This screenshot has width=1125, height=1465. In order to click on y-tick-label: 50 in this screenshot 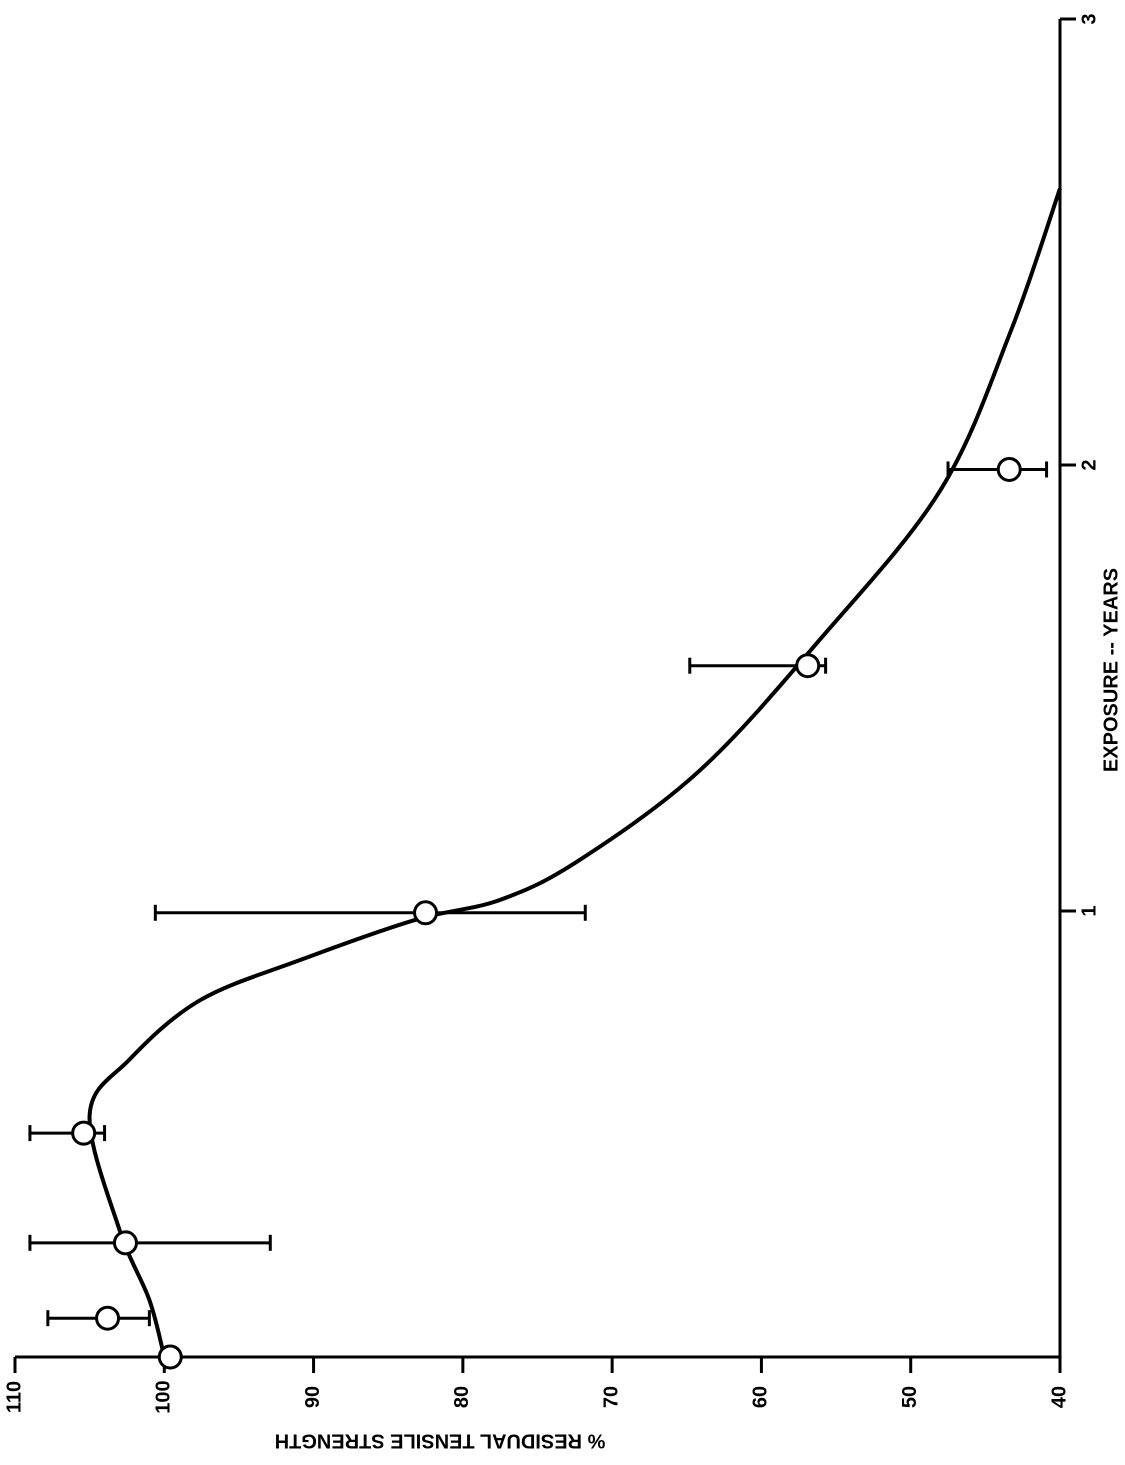, I will do `click(910, 1397)`.